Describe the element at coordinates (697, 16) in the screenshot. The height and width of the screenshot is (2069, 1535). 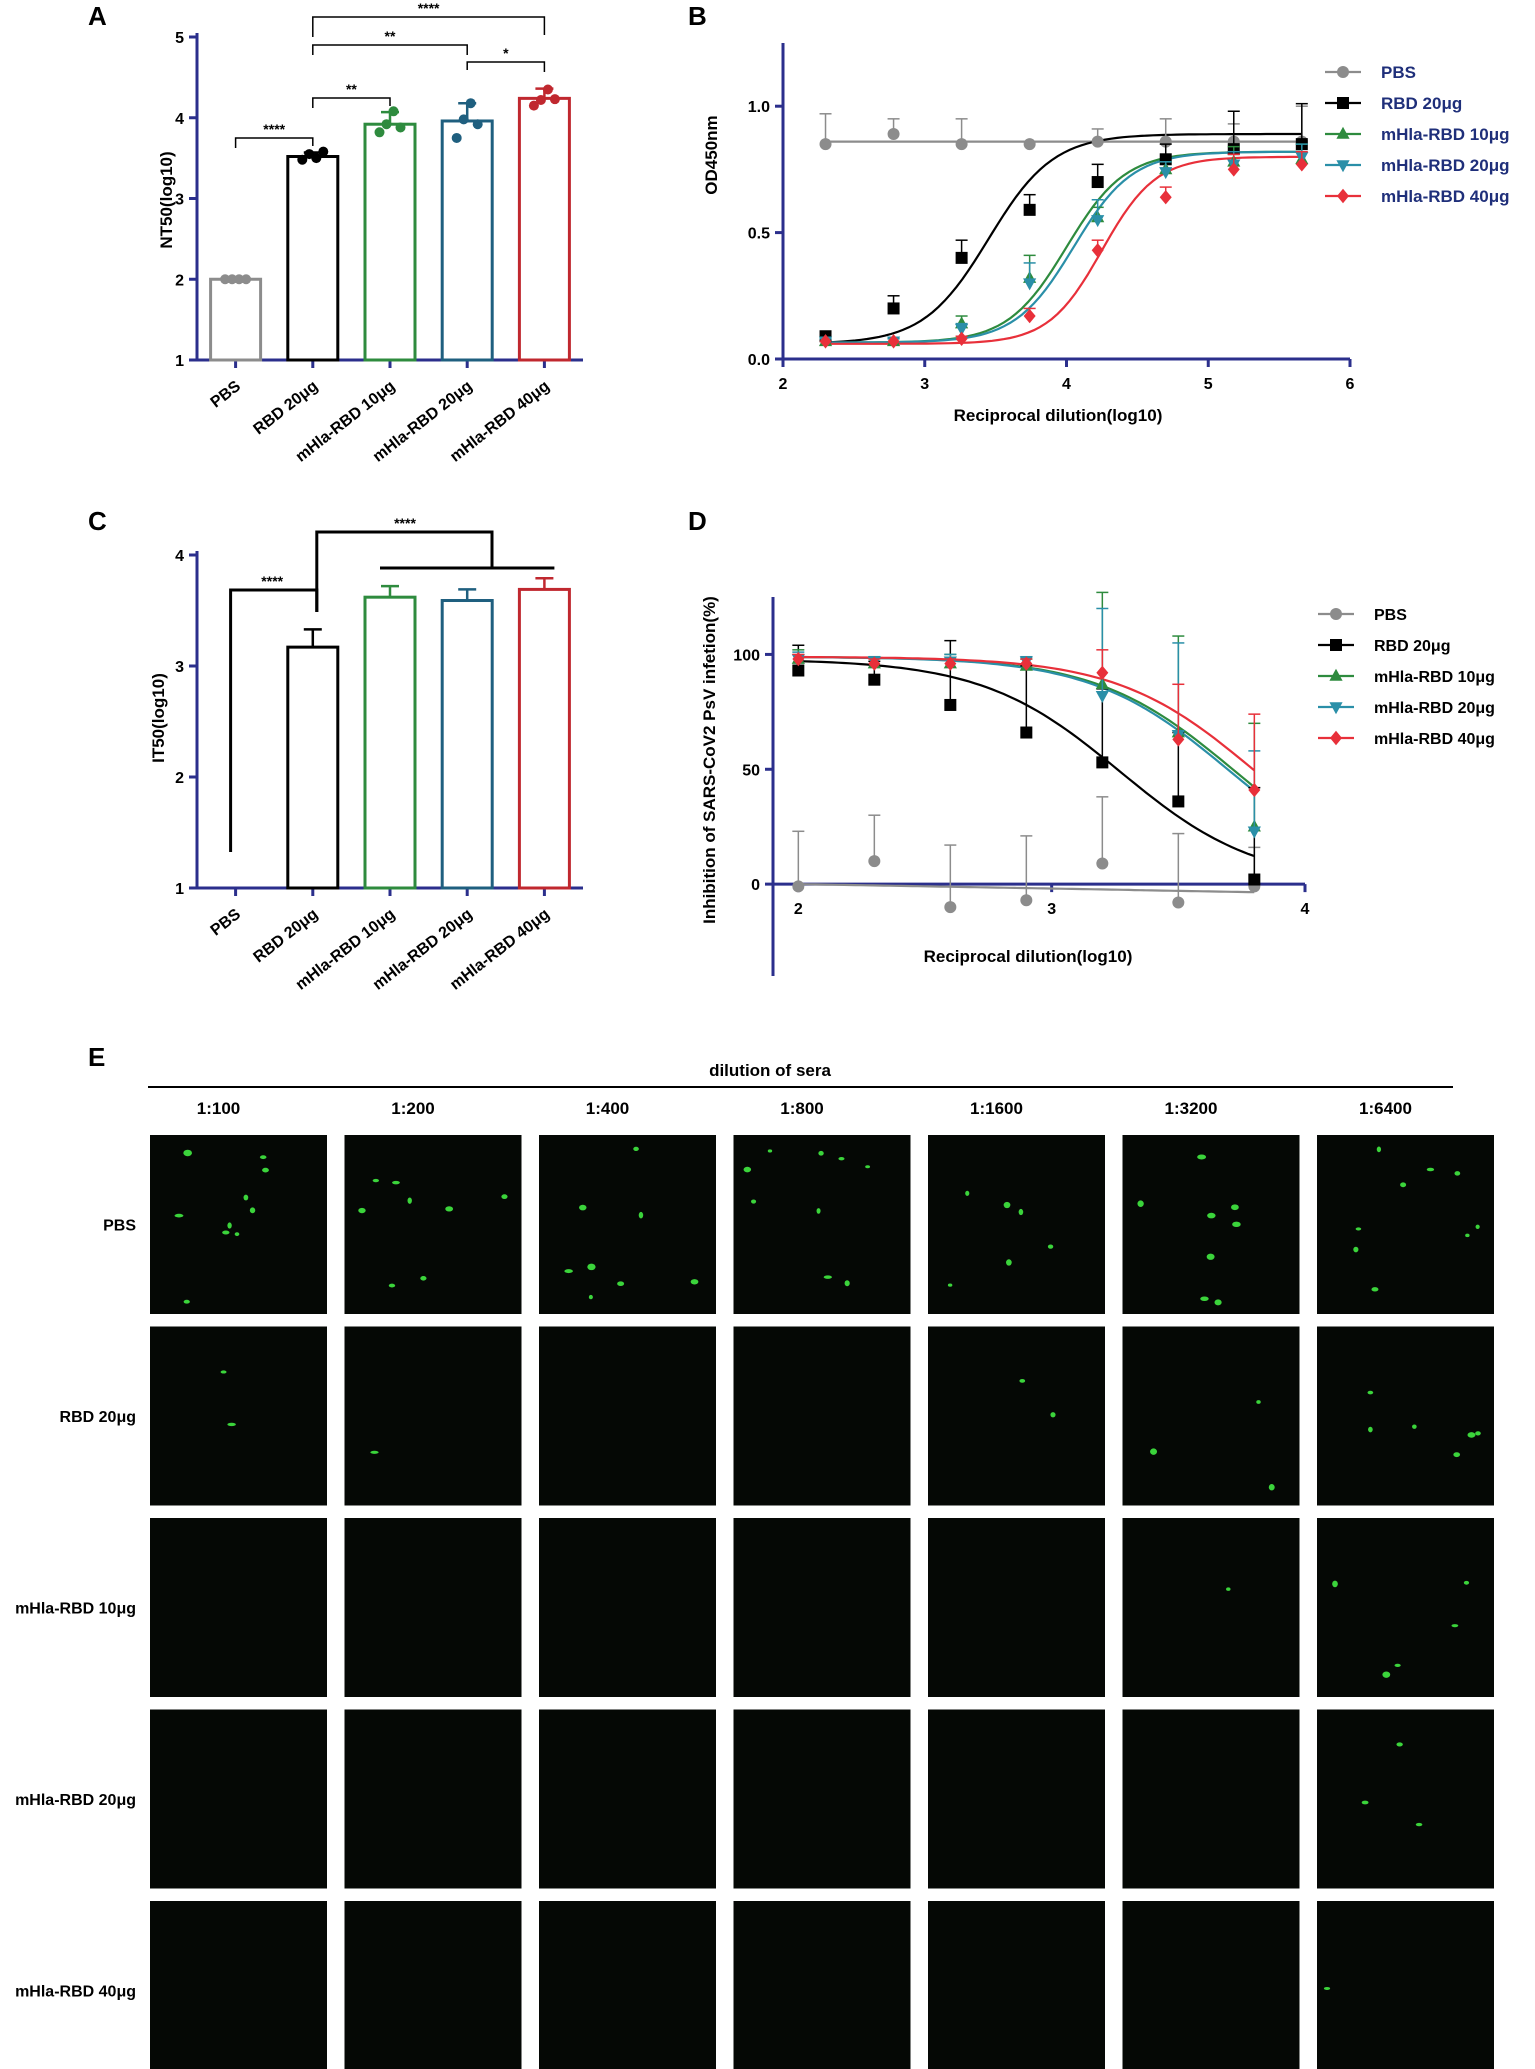
I see `panel-label-b: B` at that location.